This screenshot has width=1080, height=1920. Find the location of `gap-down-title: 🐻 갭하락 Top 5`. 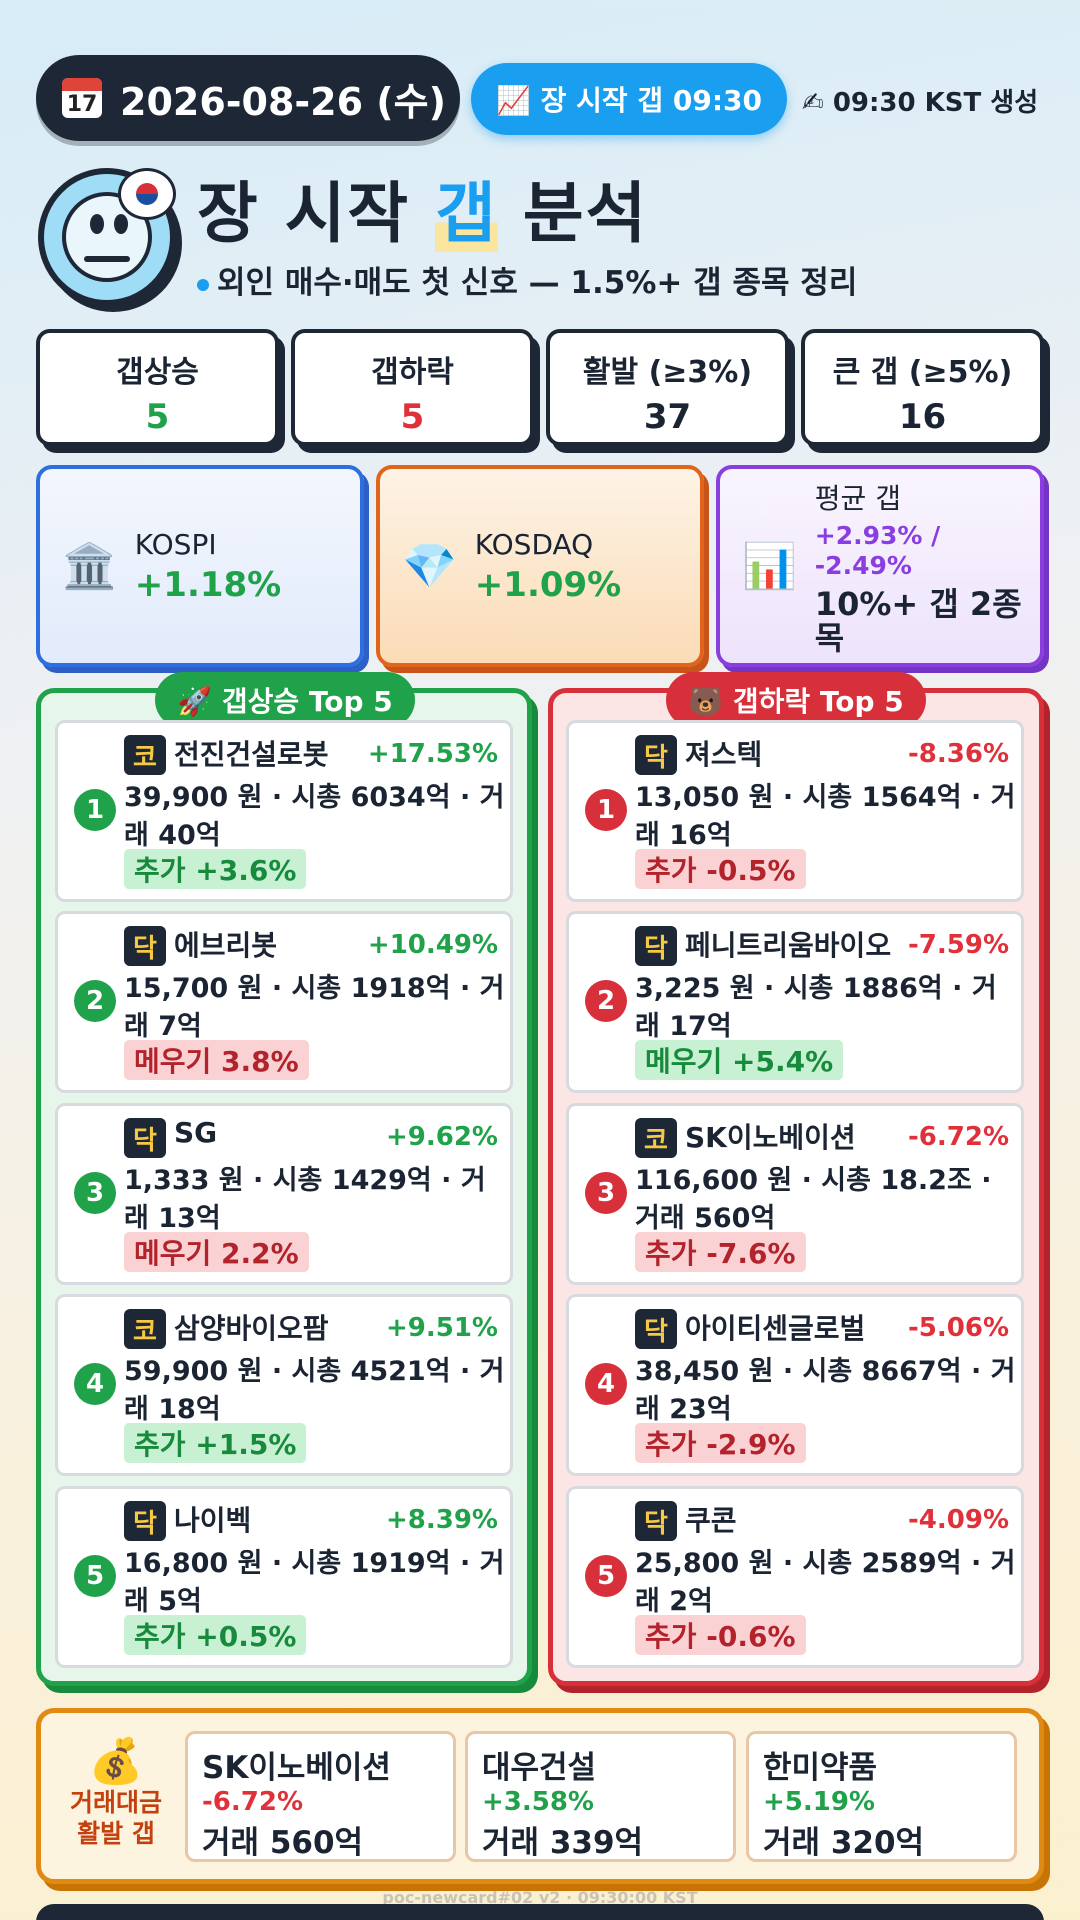

gap-down-title: 🐻 갭하락 Top 5 is located at coordinates (796, 700).